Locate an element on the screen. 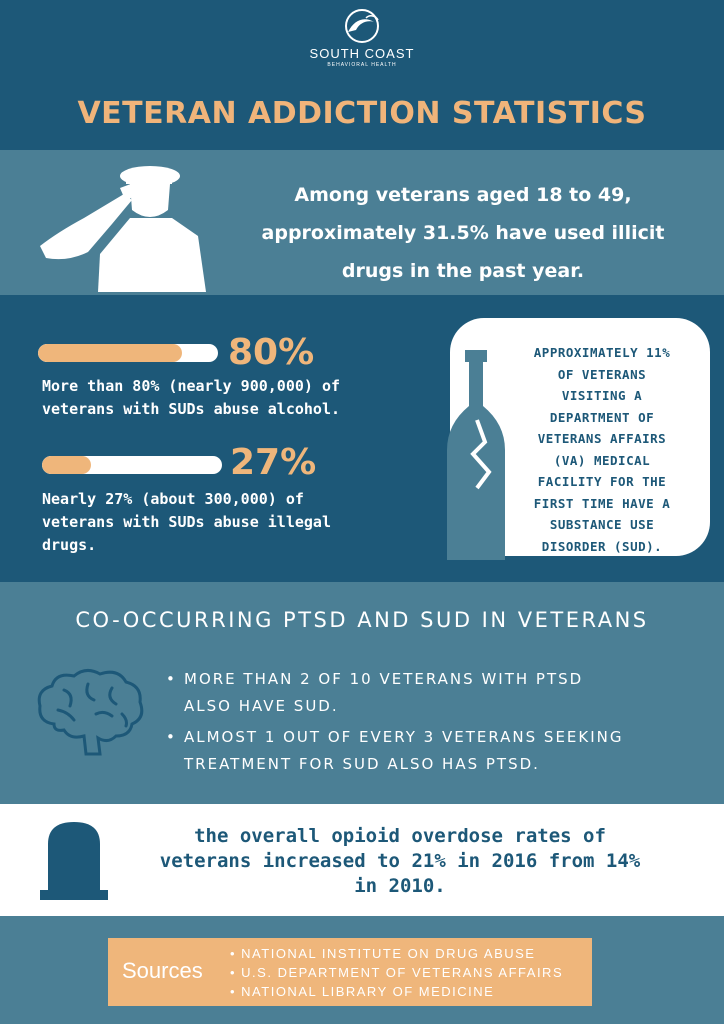 The width and height of the screenshot is (724, 1024). alcohol-percent: 80% is located at coordinates (271, 352).